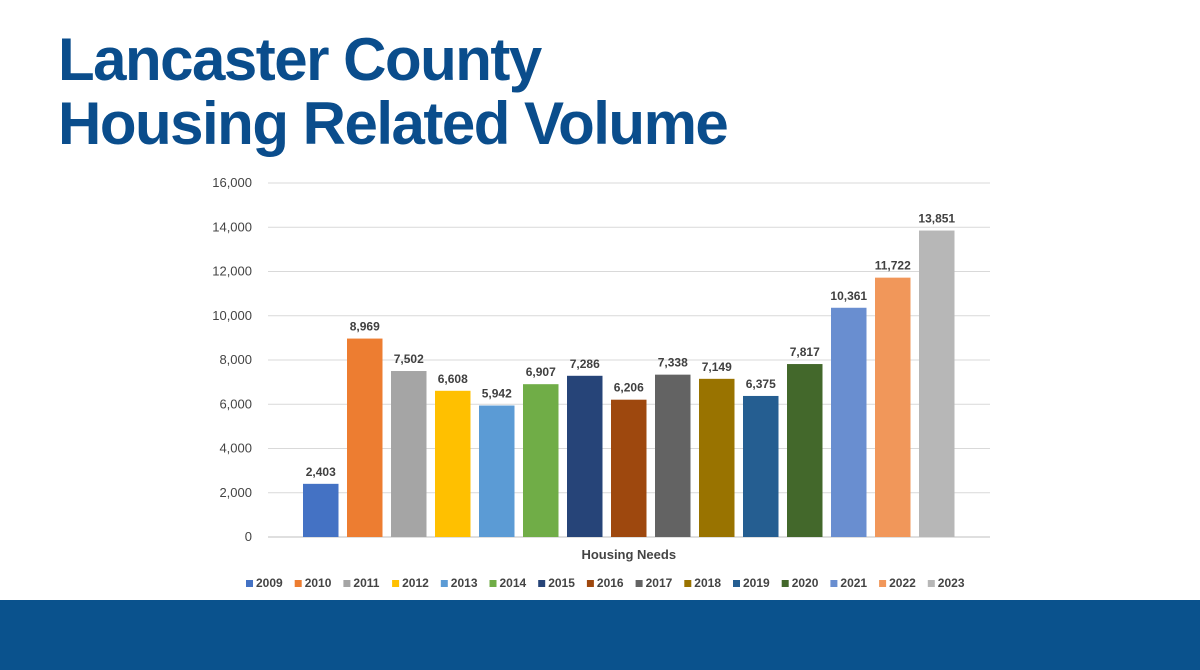 The width and height of the screenshot is (1200, 670). I want to click on data-label: 6,206, so click(629, 388).